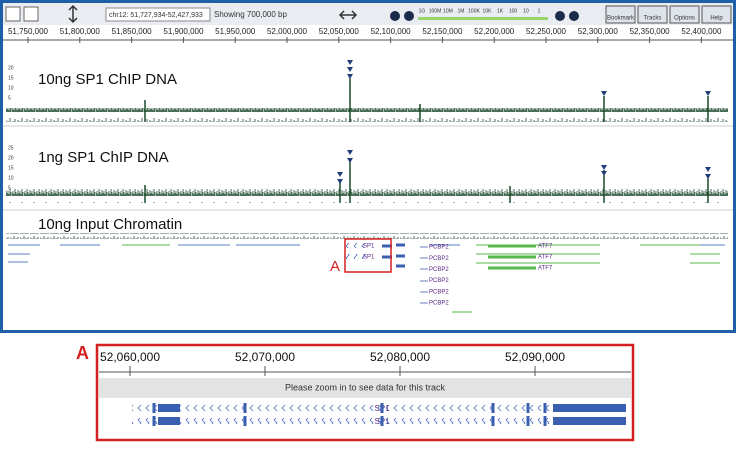  What do you see at coordinates (73, 14) in the screenshot?
I see `expand-icon` at bounding box center [73, 14].